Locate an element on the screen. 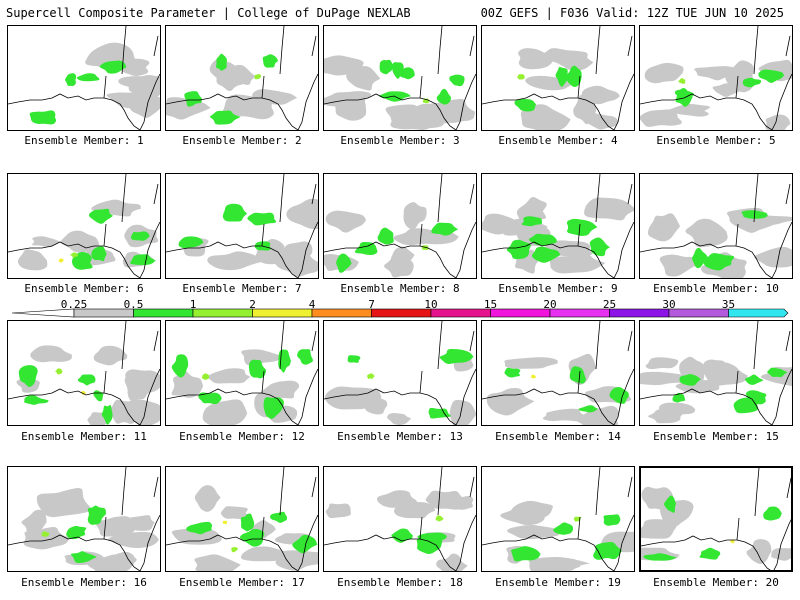 This screenshot has width=800, height=600. ensemble-member-label: Ensemble Member: 9 is located at coordinates (558, 288).